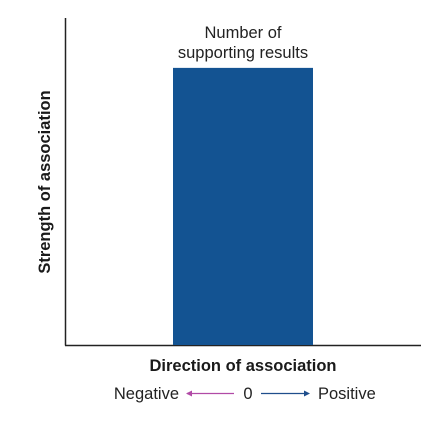  Describe the element at coordinates (242, 33) in the screenshot. I see `bar-annotation-line1: Number of` at that location.